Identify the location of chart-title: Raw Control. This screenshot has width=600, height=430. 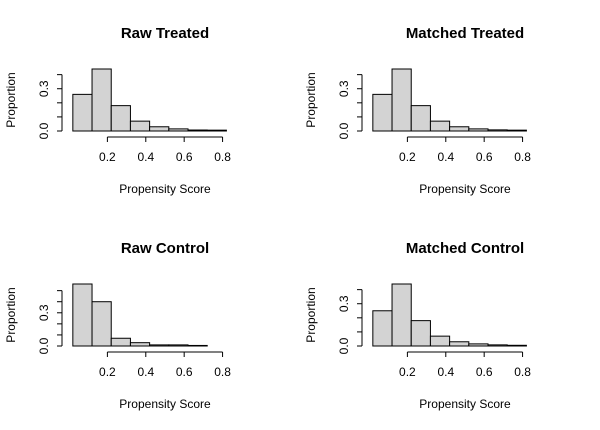
(165, 248).